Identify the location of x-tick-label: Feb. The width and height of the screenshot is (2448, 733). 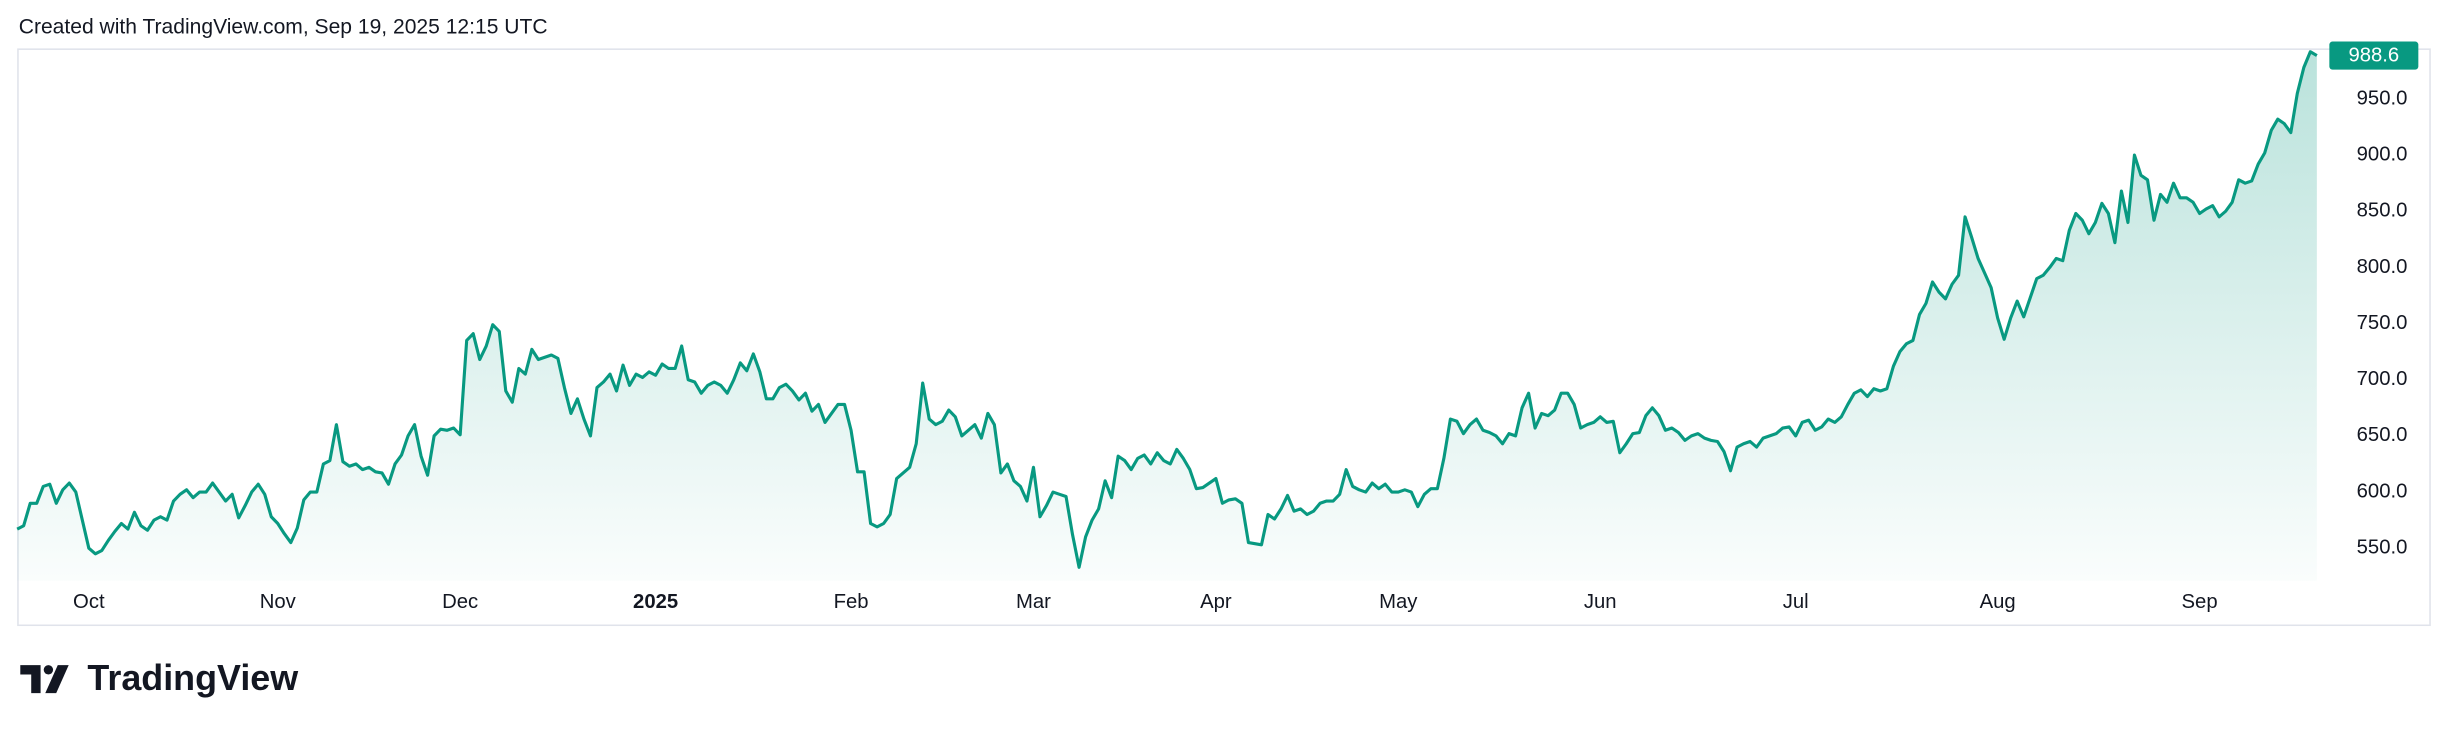
(851, 602).